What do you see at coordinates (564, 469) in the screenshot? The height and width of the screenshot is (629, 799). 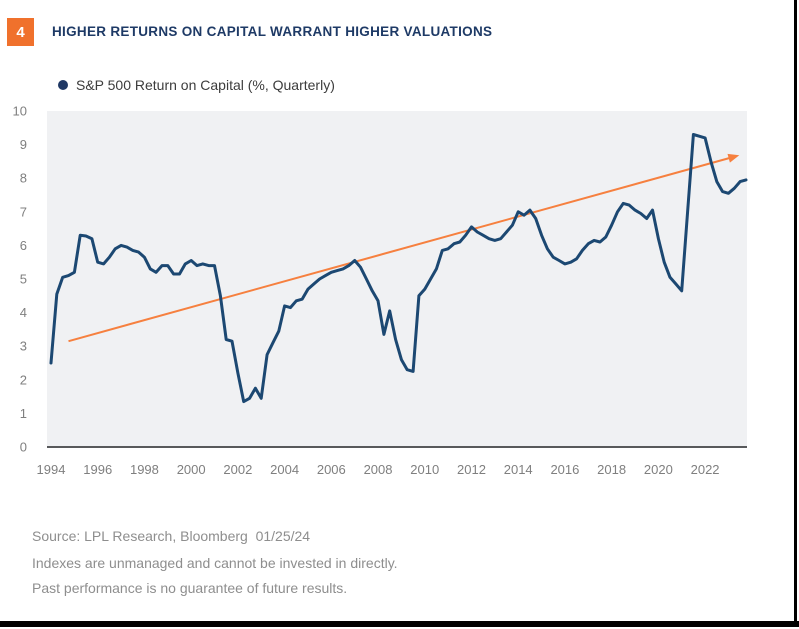 I see `x-axis-tick-label: 2016` at bounding box center [564, 469].